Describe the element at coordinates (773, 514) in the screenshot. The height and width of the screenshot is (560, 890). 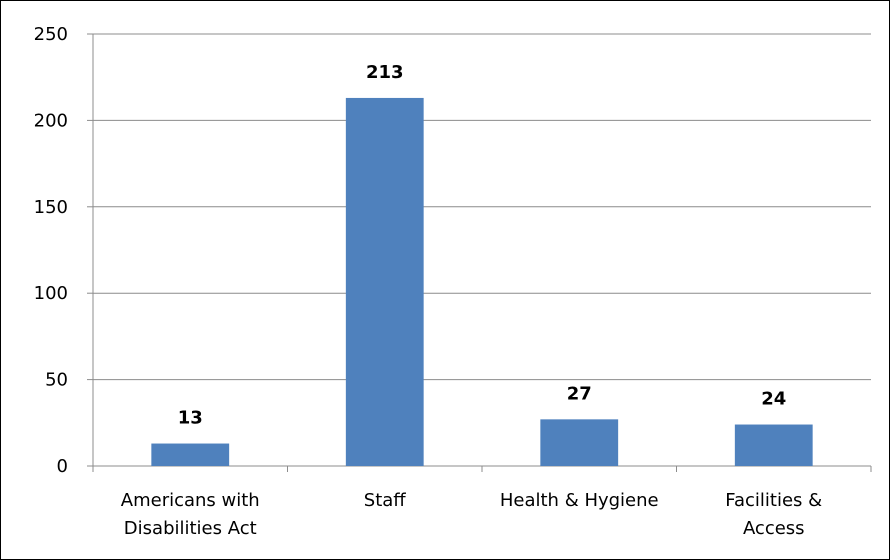
I see `category-label-3: Facilities & Access` at that location.